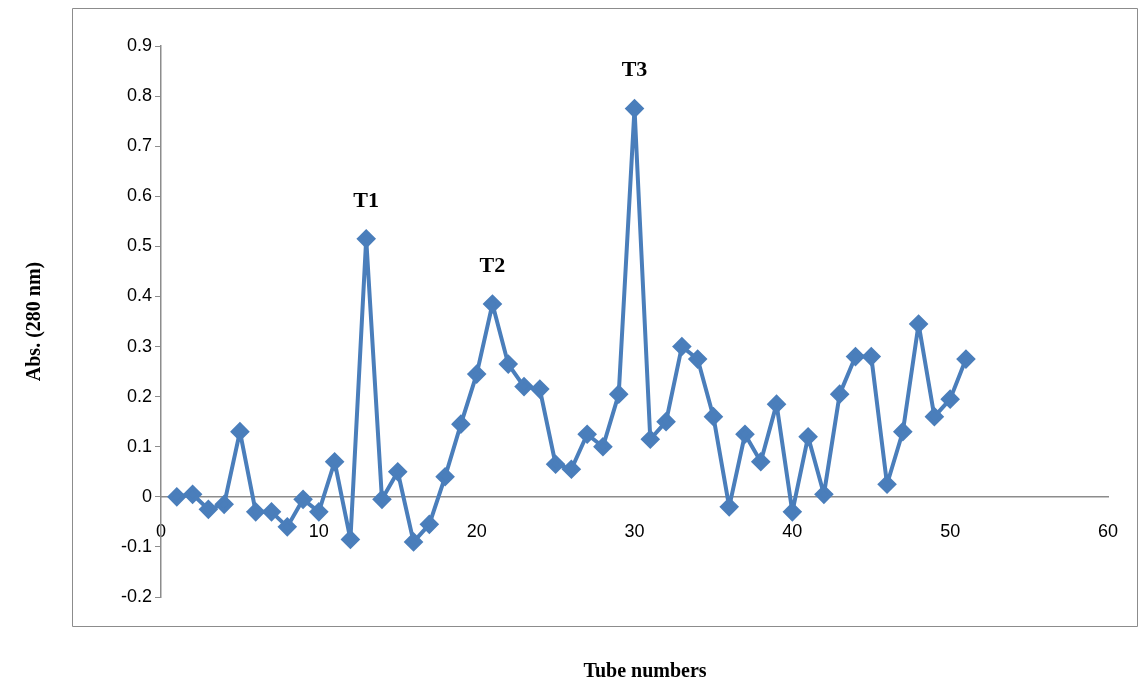  Describe the element at coordinates (1108, 530) in the screenshot. I see `x-tick-label: 60` at that location.